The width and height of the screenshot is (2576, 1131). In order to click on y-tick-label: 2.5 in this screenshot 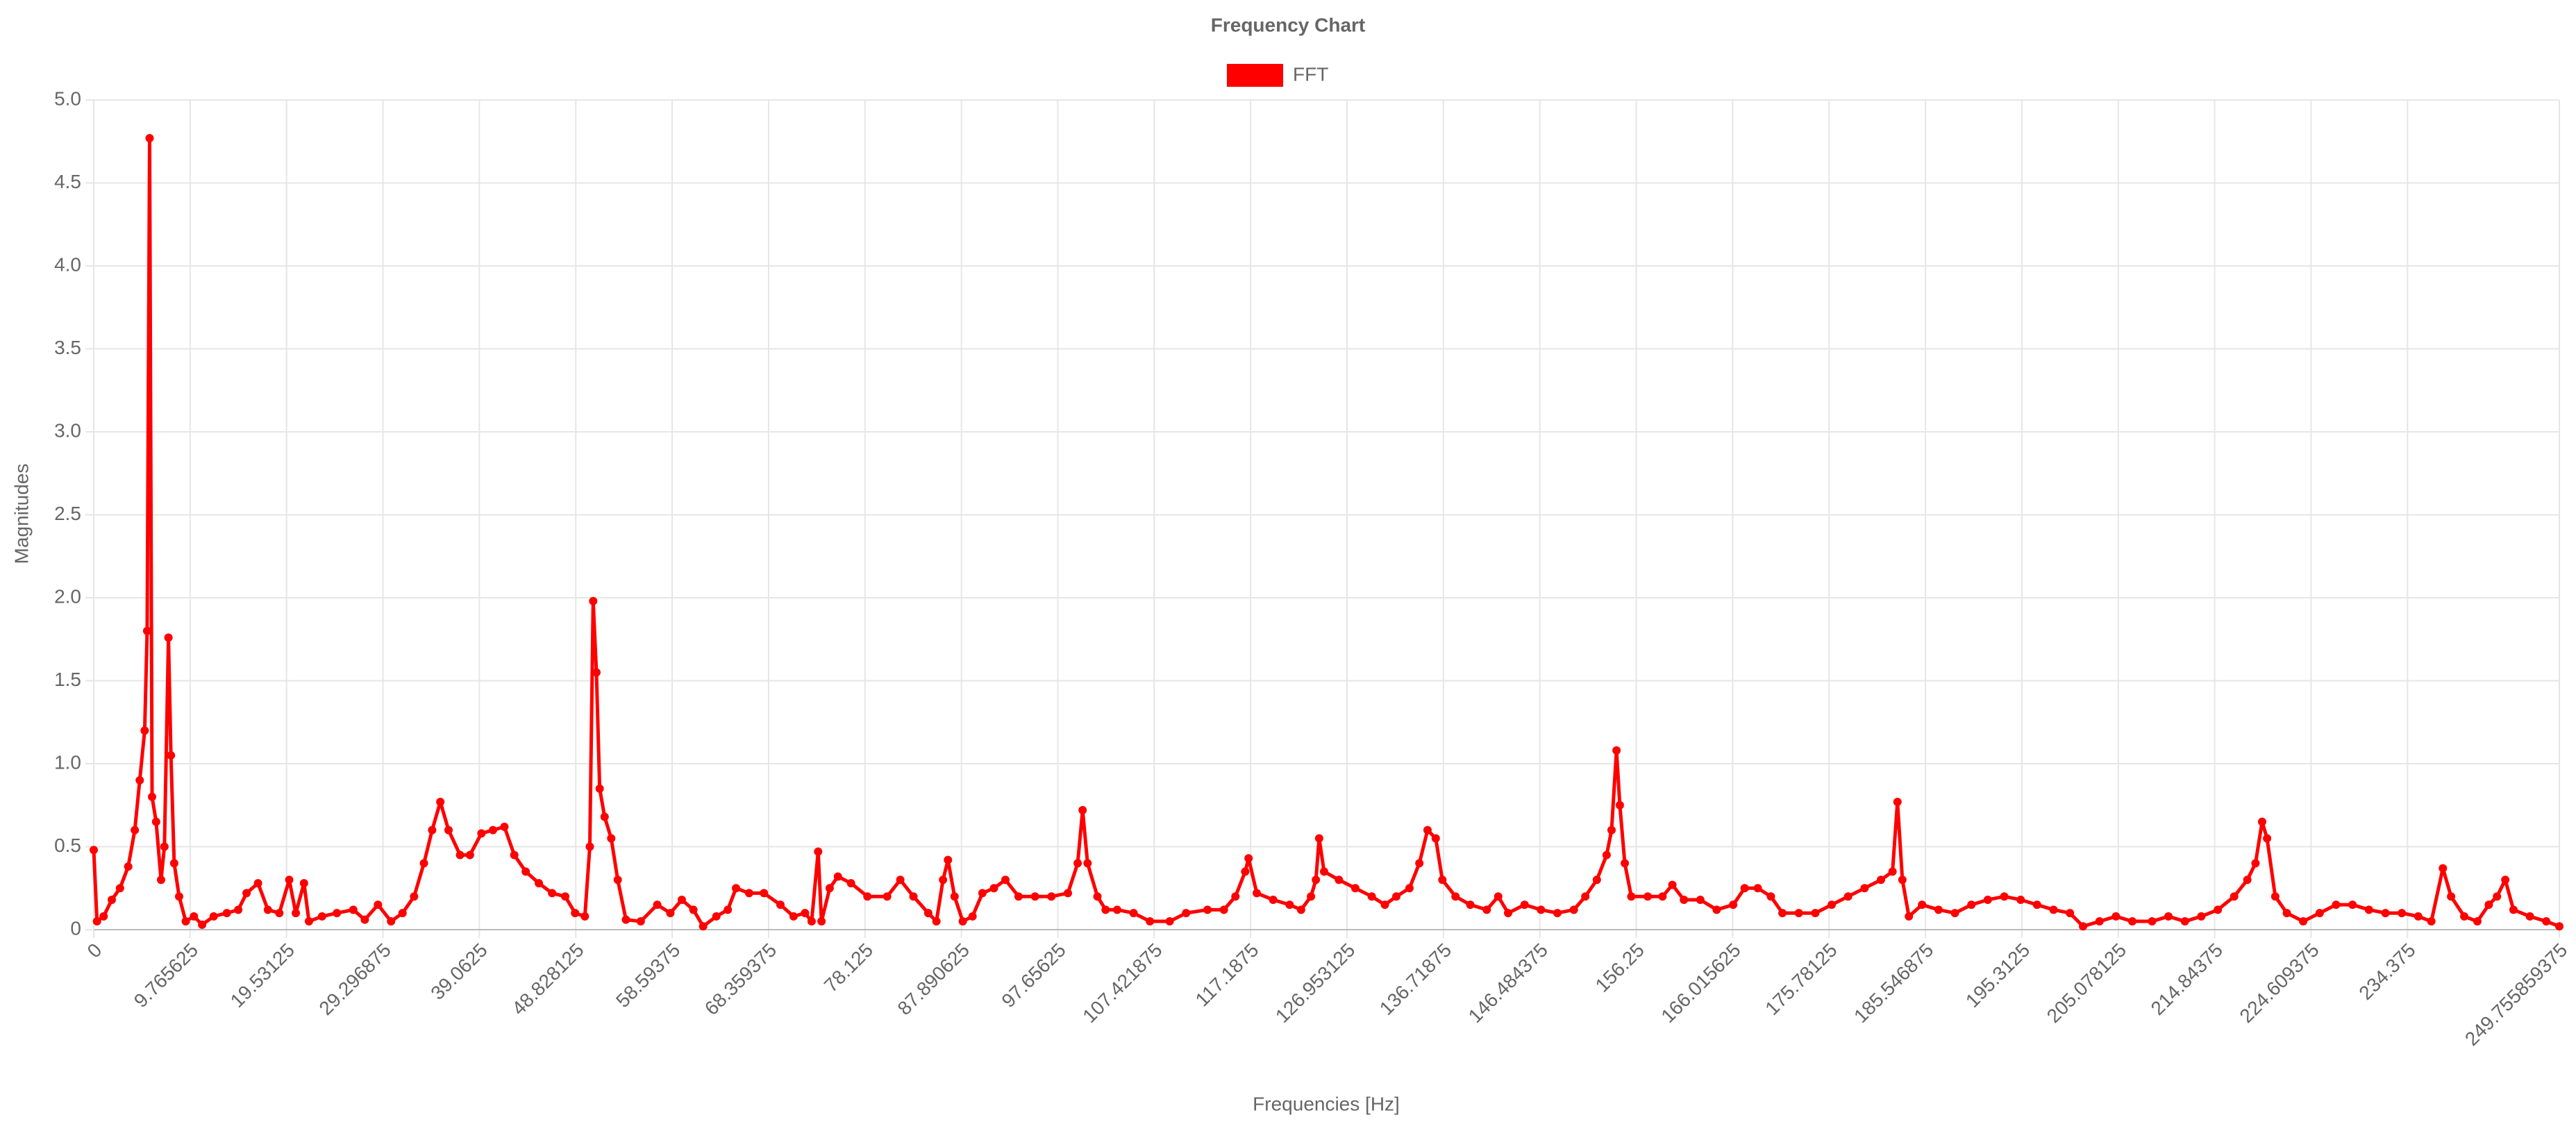, I will do `click(67, 513)`.